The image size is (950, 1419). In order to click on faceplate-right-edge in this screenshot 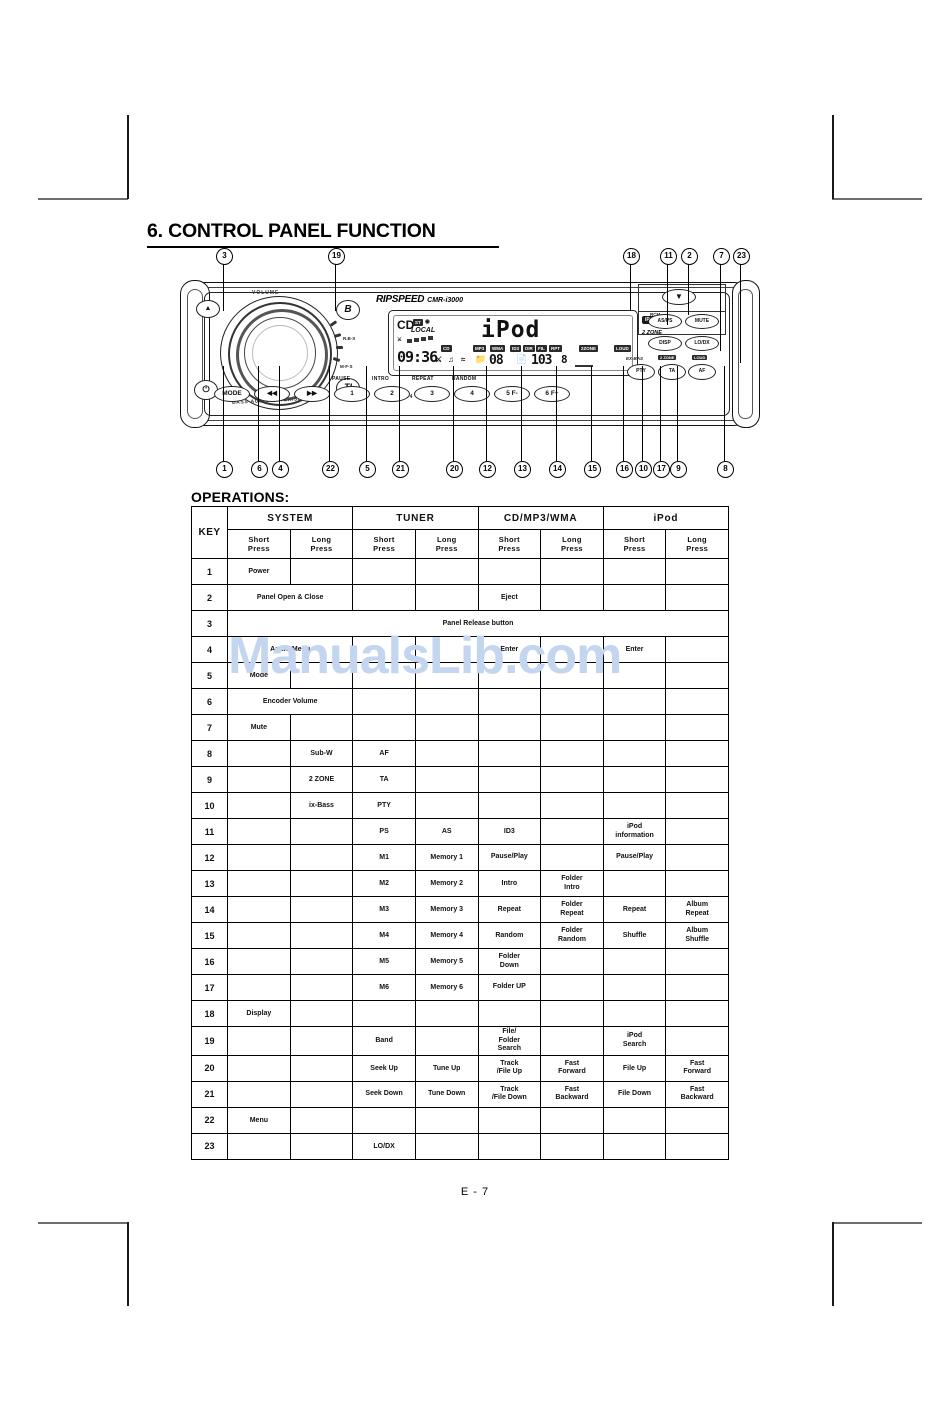, I will do `click(746, 354)`.